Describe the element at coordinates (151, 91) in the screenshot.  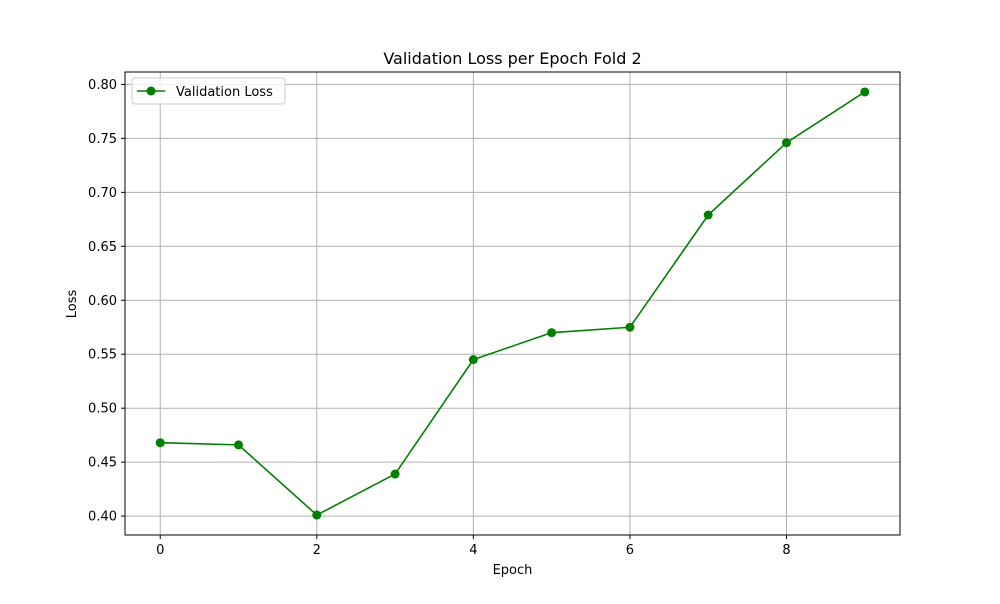
I see `legend-marker-swatch` at that location.